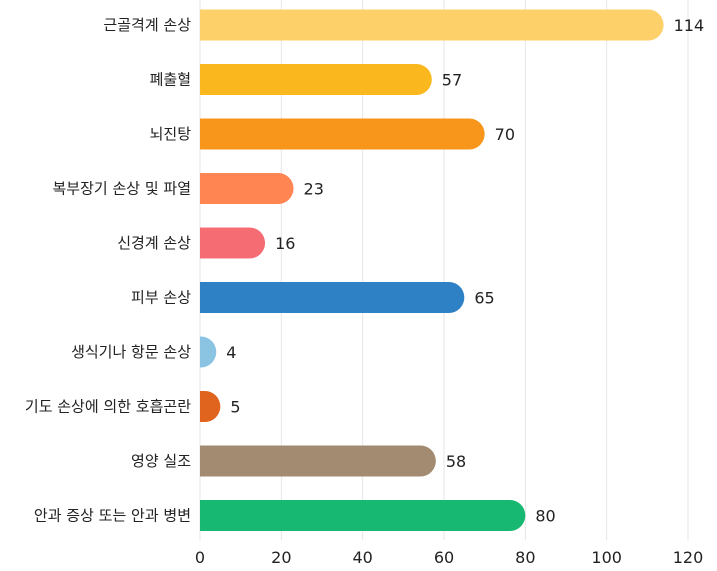 The image size is (717, 571). I want to click on category-label: 뇌진탕, so click(171, 134).